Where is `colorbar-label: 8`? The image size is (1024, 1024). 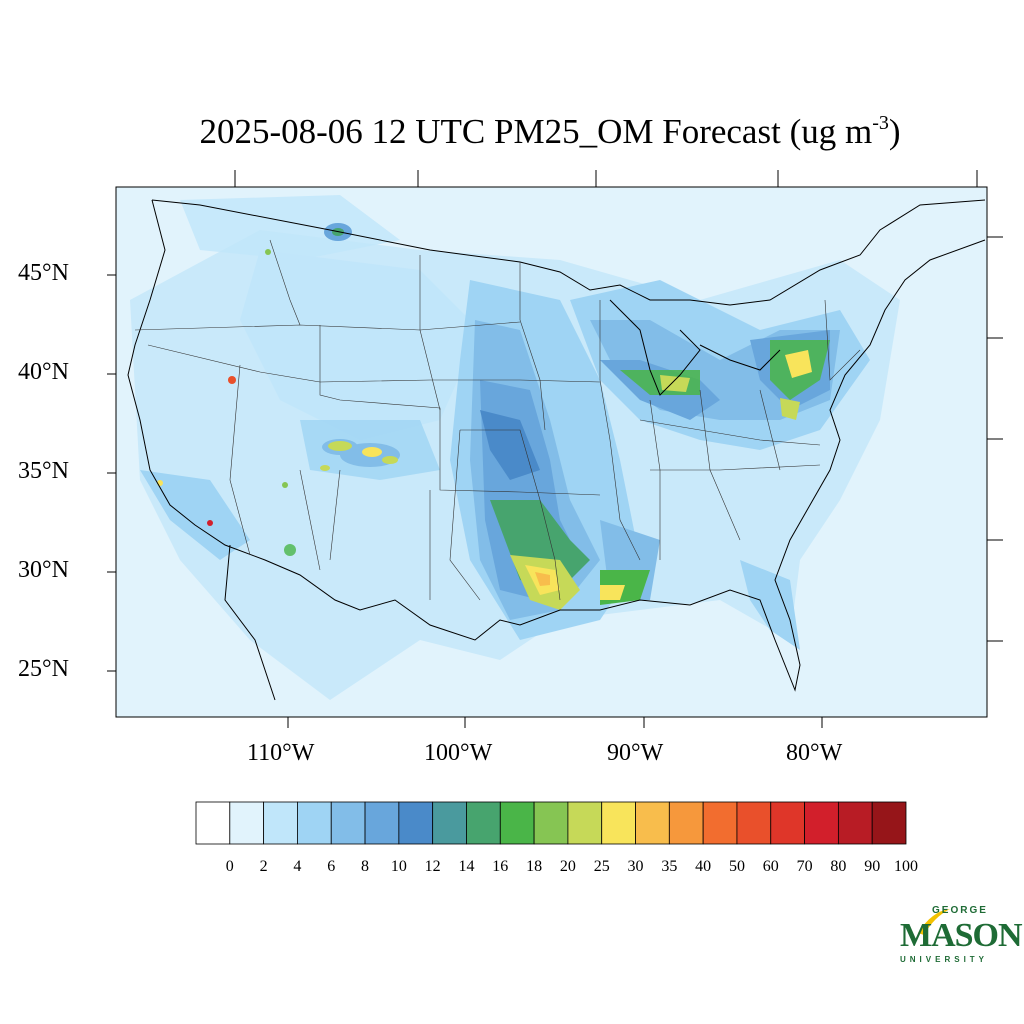
colorbar-label: 8 is located at coordinates (365, 866).